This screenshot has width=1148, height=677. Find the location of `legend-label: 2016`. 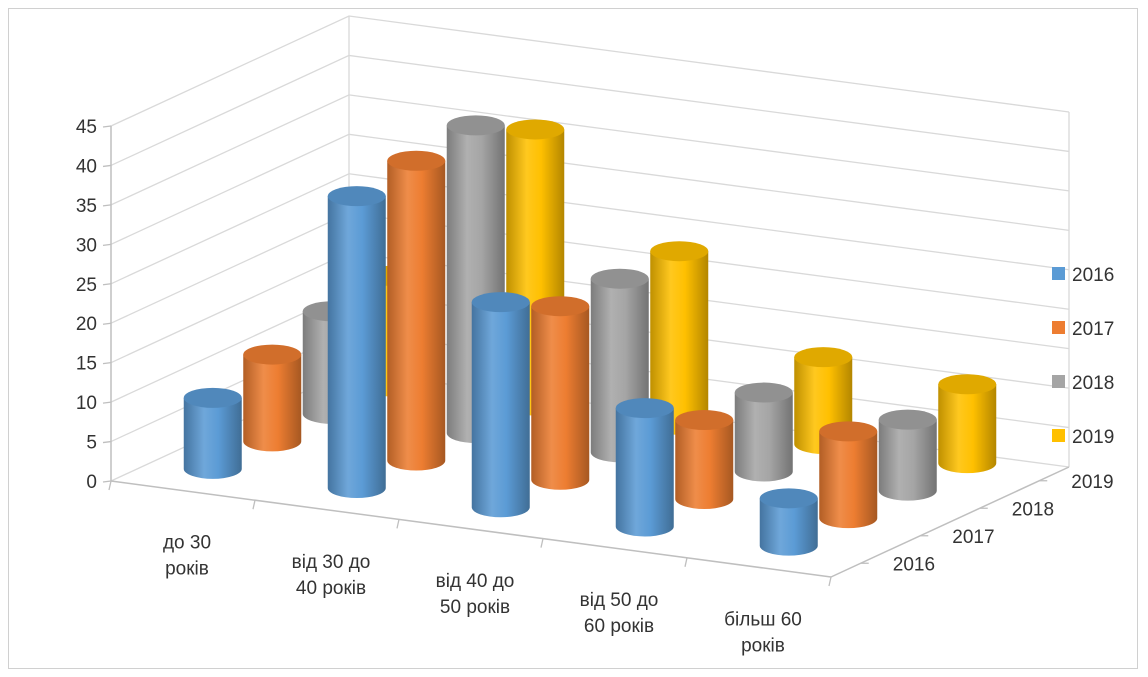

legend-label: 2016 is located at coordinates (1093, 275).